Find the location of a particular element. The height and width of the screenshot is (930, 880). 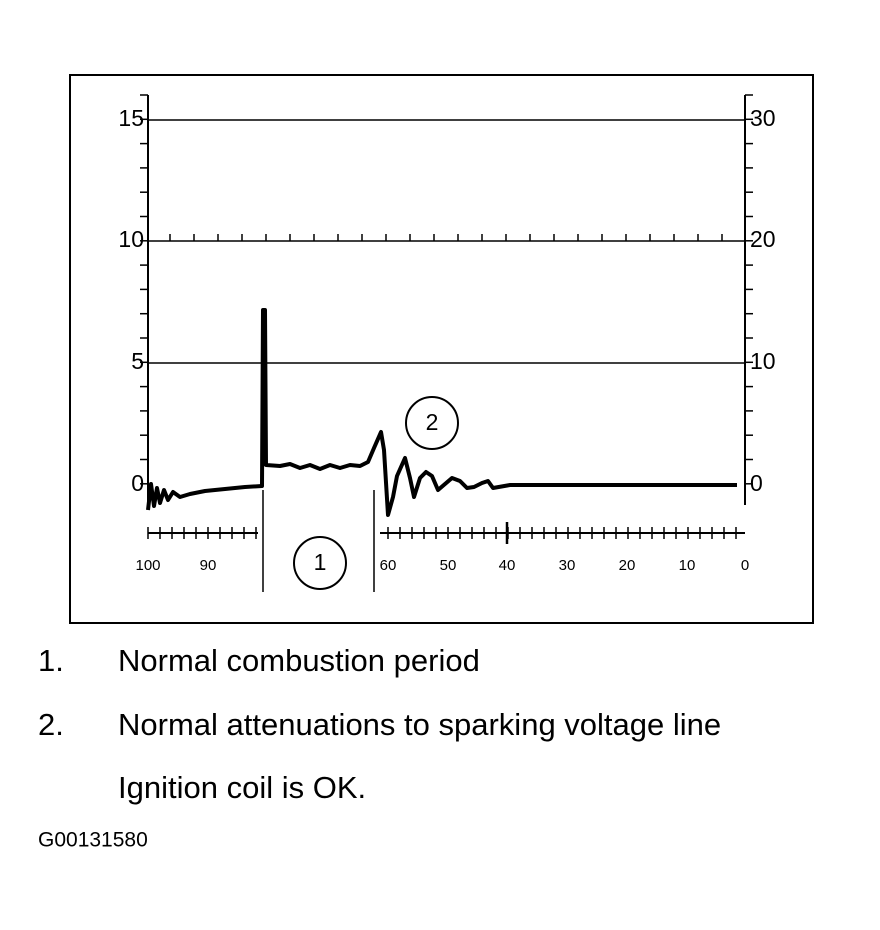

legend-number: 1. is located at coordinates (51, 660).